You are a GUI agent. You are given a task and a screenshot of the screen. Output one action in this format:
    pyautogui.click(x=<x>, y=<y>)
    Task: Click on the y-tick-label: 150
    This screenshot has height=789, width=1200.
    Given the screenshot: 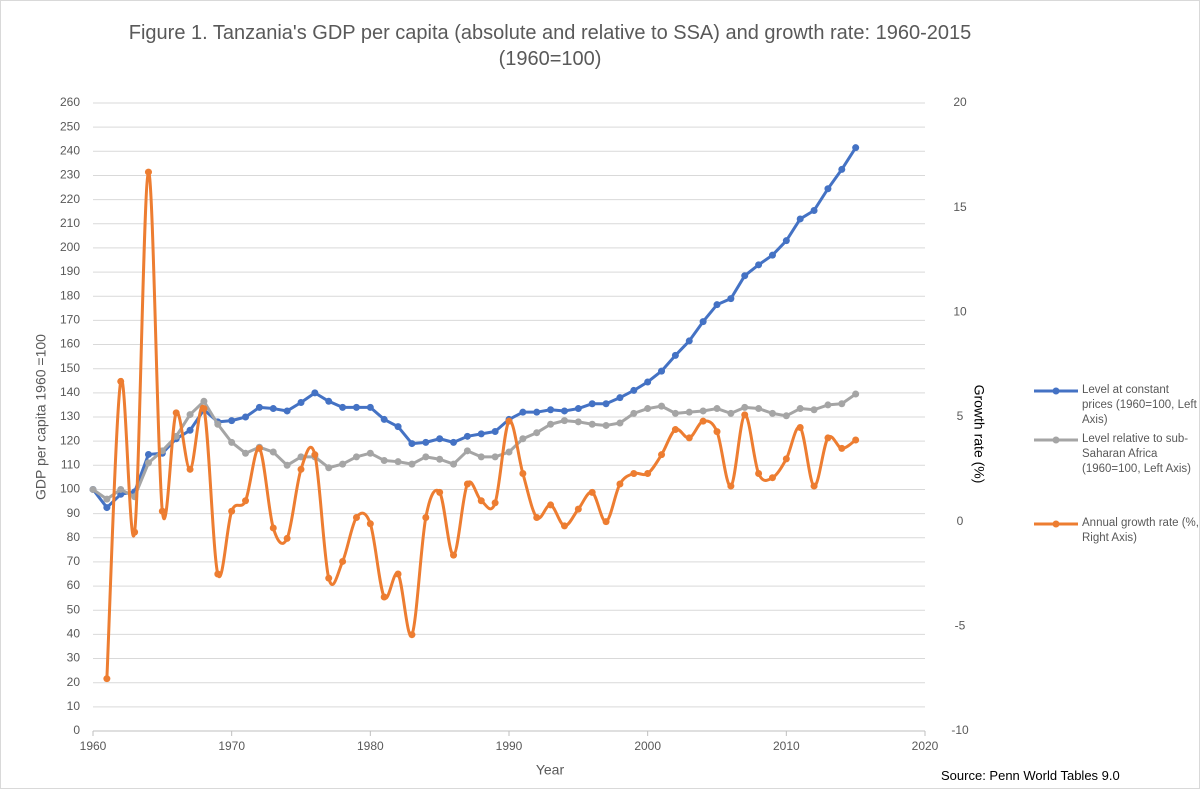 What is the action you would take?
    pyautogui.click(x=70, y=368)
    